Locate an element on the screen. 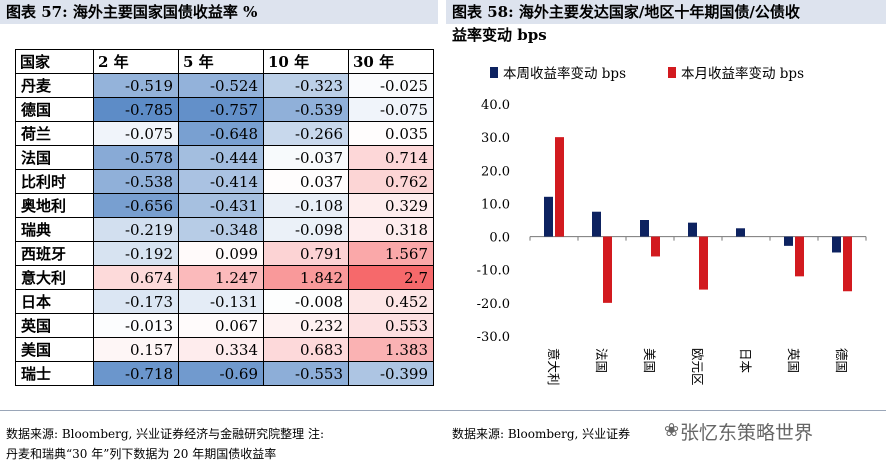  table-header-cell: 5 年 is located at coordinates (221, 61).